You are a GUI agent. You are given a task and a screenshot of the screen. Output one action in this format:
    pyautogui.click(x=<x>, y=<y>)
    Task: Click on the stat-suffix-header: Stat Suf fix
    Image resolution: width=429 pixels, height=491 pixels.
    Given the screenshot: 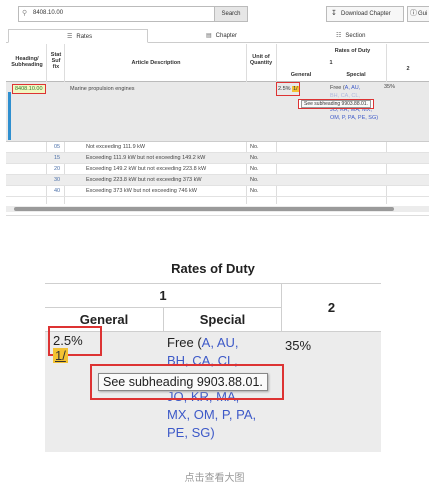 What is the action you would take?
    pyautogui.click(x=56, y=61)
    